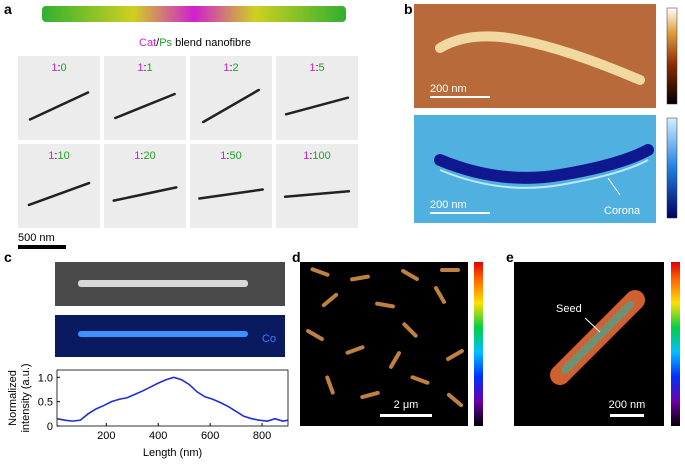  I want to click on fibre-illustration, so click(194, 14).